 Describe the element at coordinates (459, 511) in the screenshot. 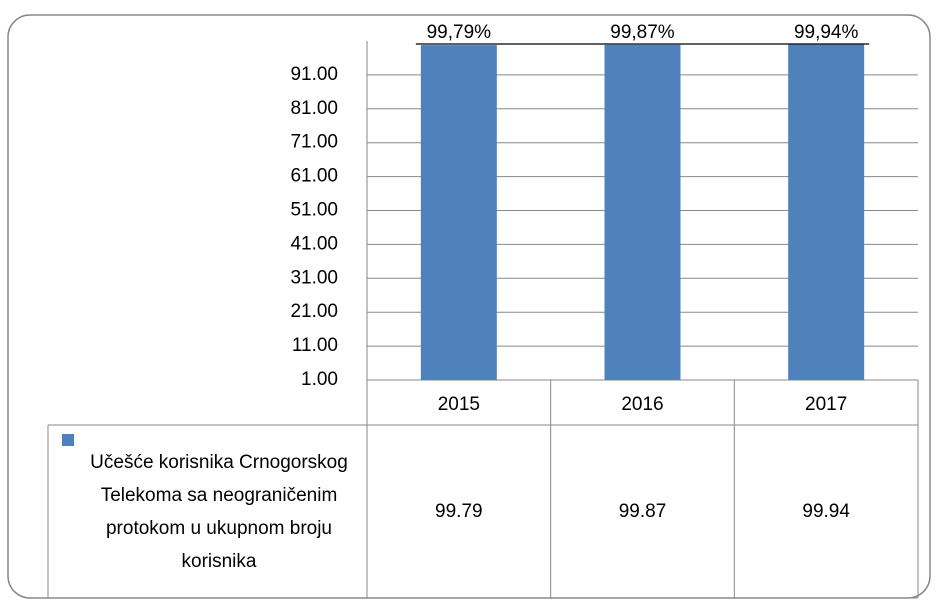

I see `table-value: 99.79` at that location.